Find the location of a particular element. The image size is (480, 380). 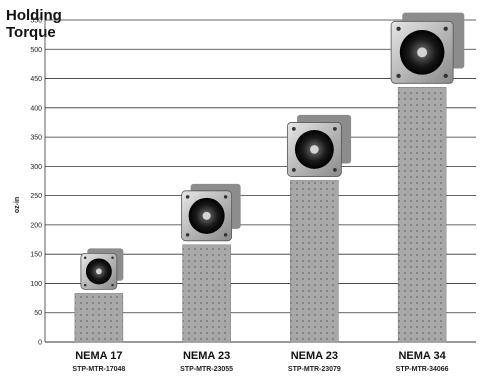

y-tick-label-400: 400 is located at coordinates (36, 108).